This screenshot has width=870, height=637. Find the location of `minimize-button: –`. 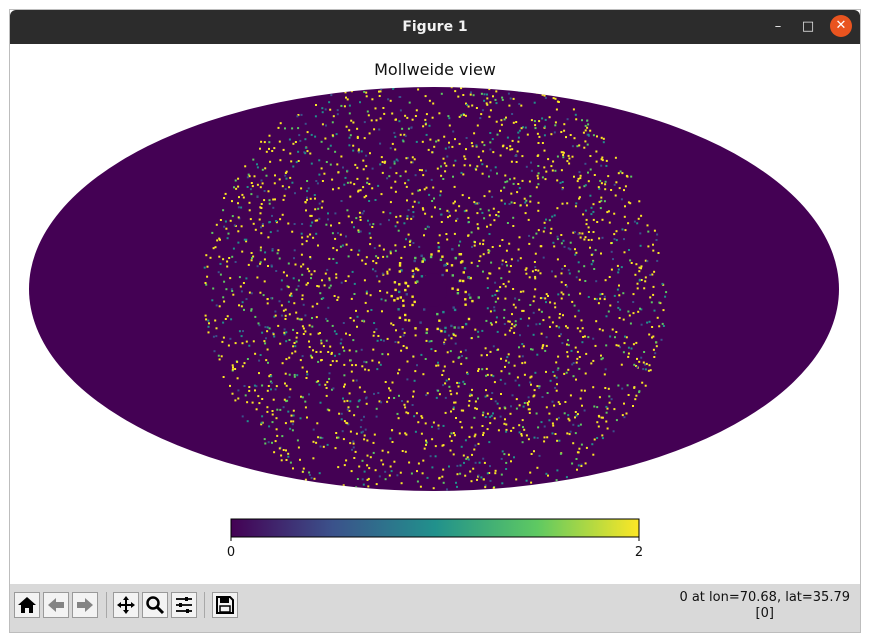

minimize-button: – is located at coordinates (778, 26).